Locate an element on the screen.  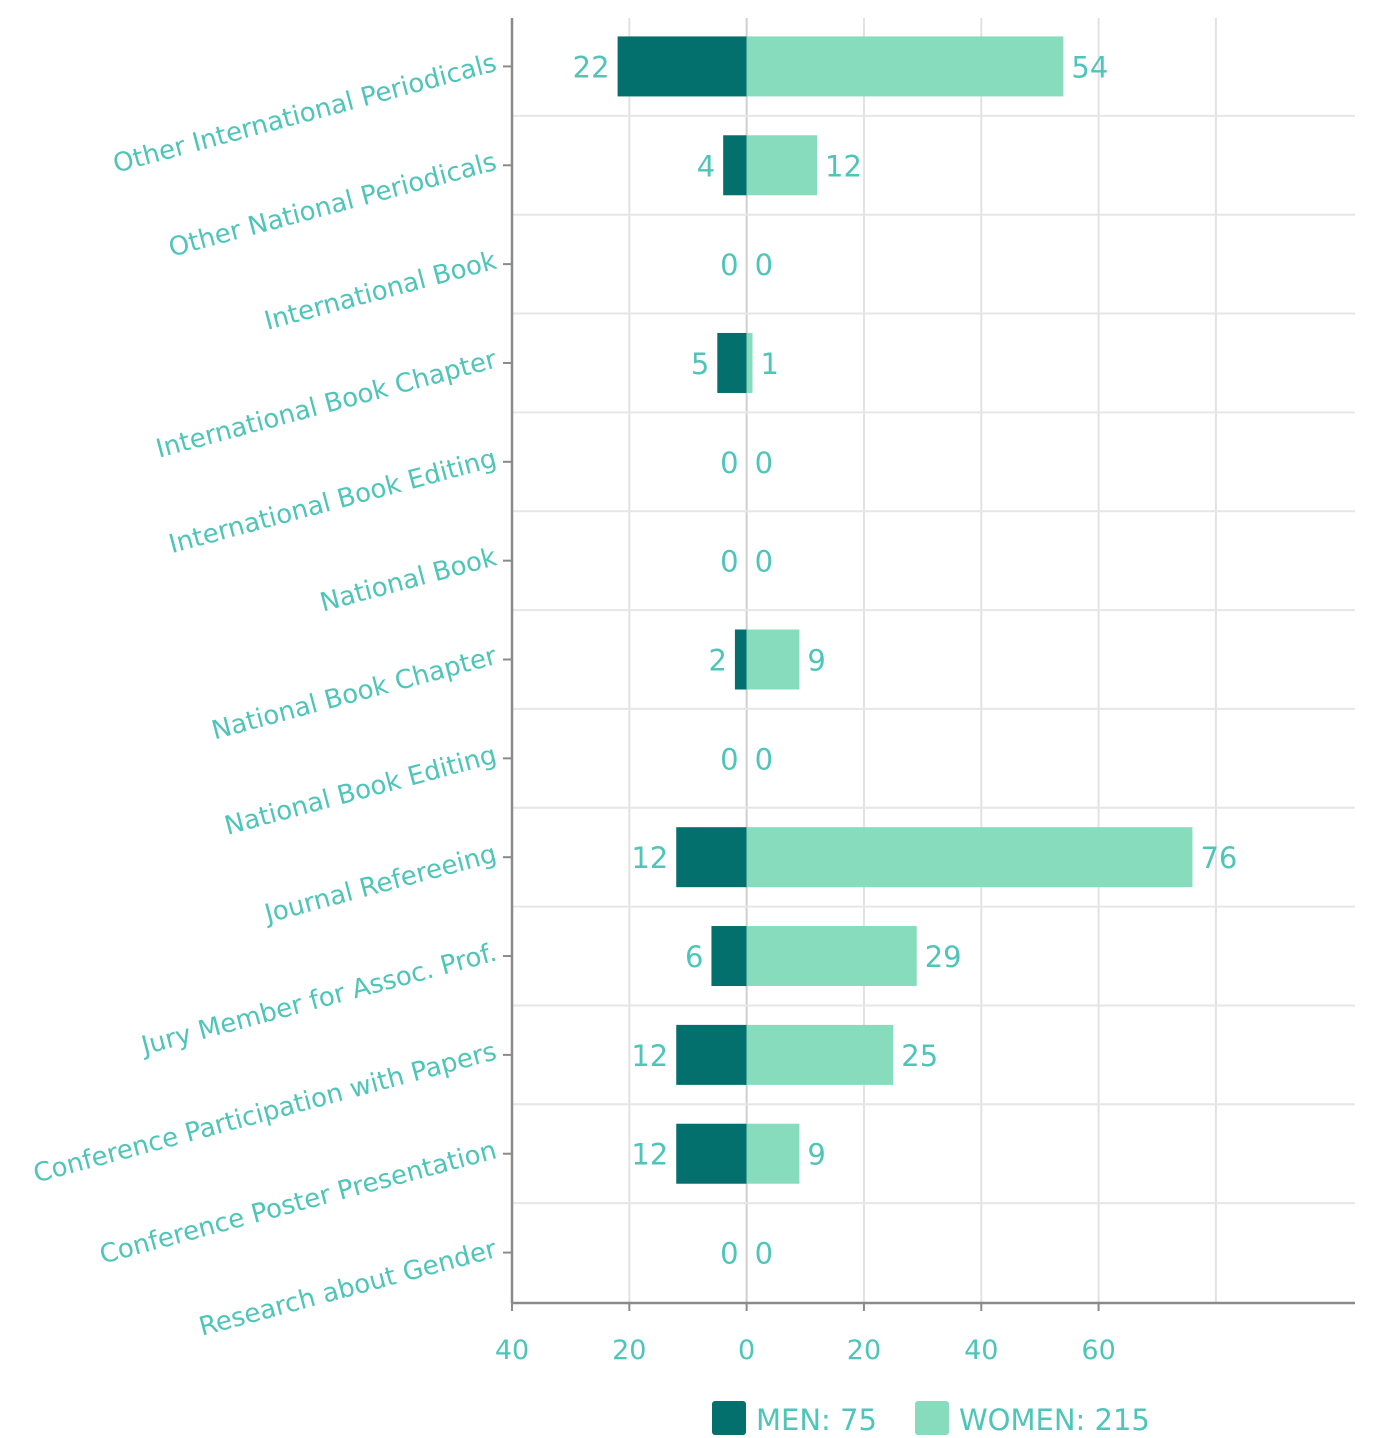
women-value-label: 54 is located at coordinates (1089, 67).